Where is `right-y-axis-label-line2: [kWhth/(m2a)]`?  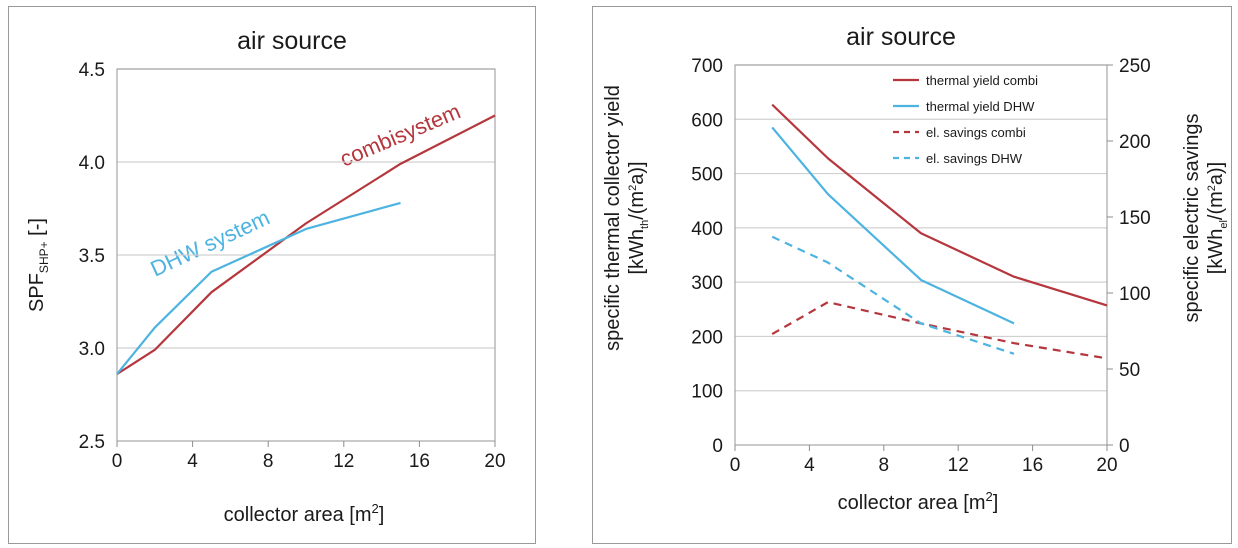 right-y-axis-label-line2: [kWhth/(m2a)] is located at coordinates (638, 217).